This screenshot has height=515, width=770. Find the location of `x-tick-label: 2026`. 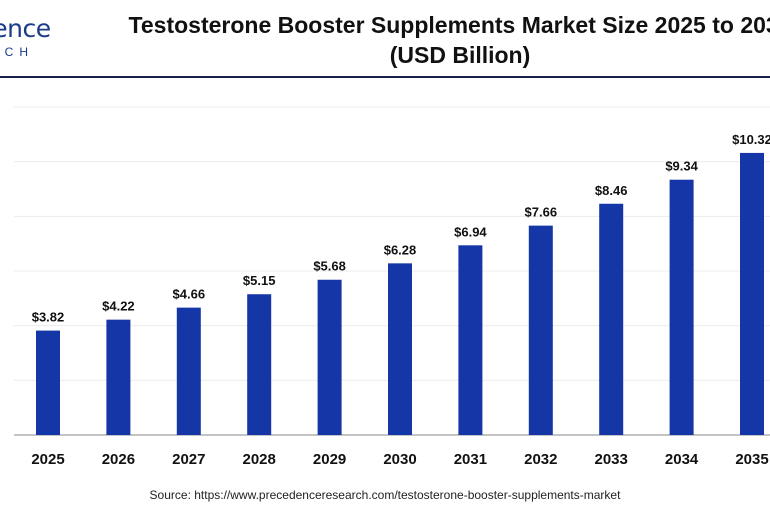

x-tick-label: 2026 is located at coordinates (118, 459).